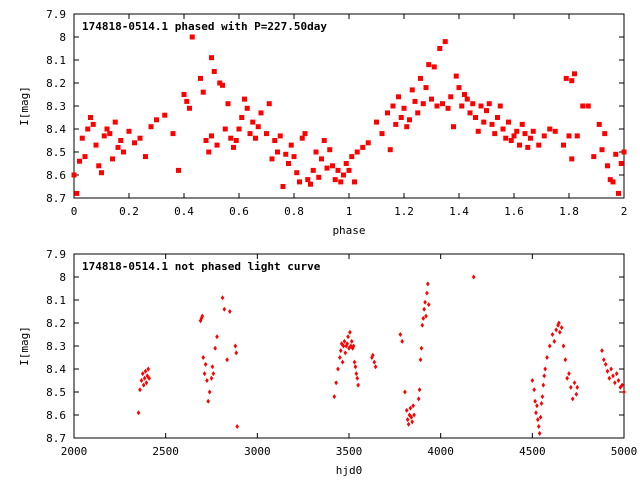 This screenshot has width=640, height=480. I want to click on y-tick-label: 8.7, so click(56, 438).